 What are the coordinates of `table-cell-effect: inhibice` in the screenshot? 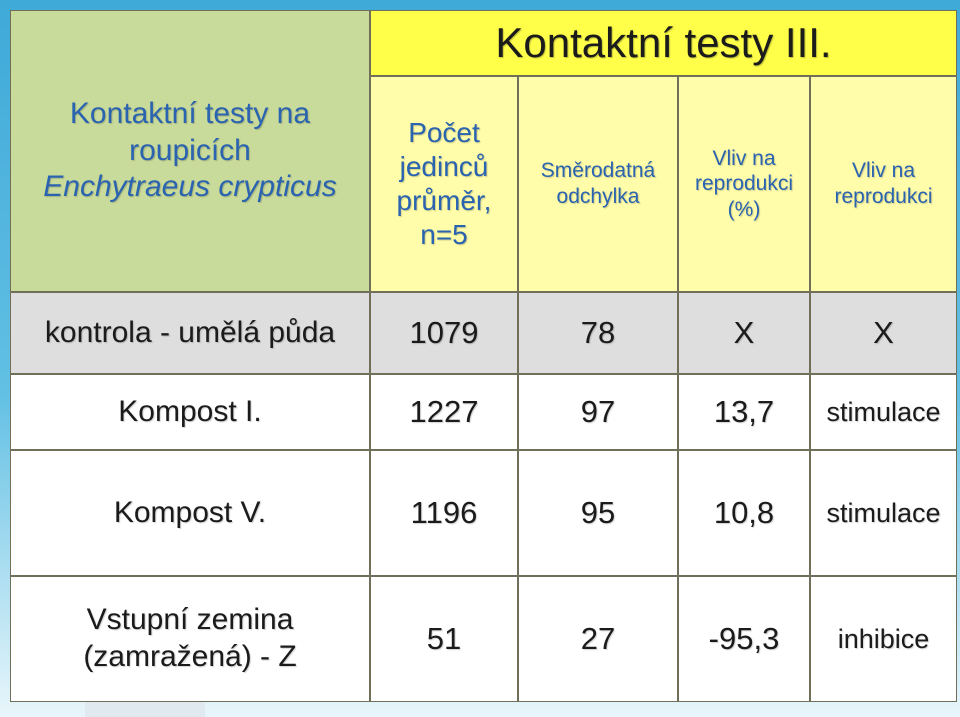 It's located at (883, 639).